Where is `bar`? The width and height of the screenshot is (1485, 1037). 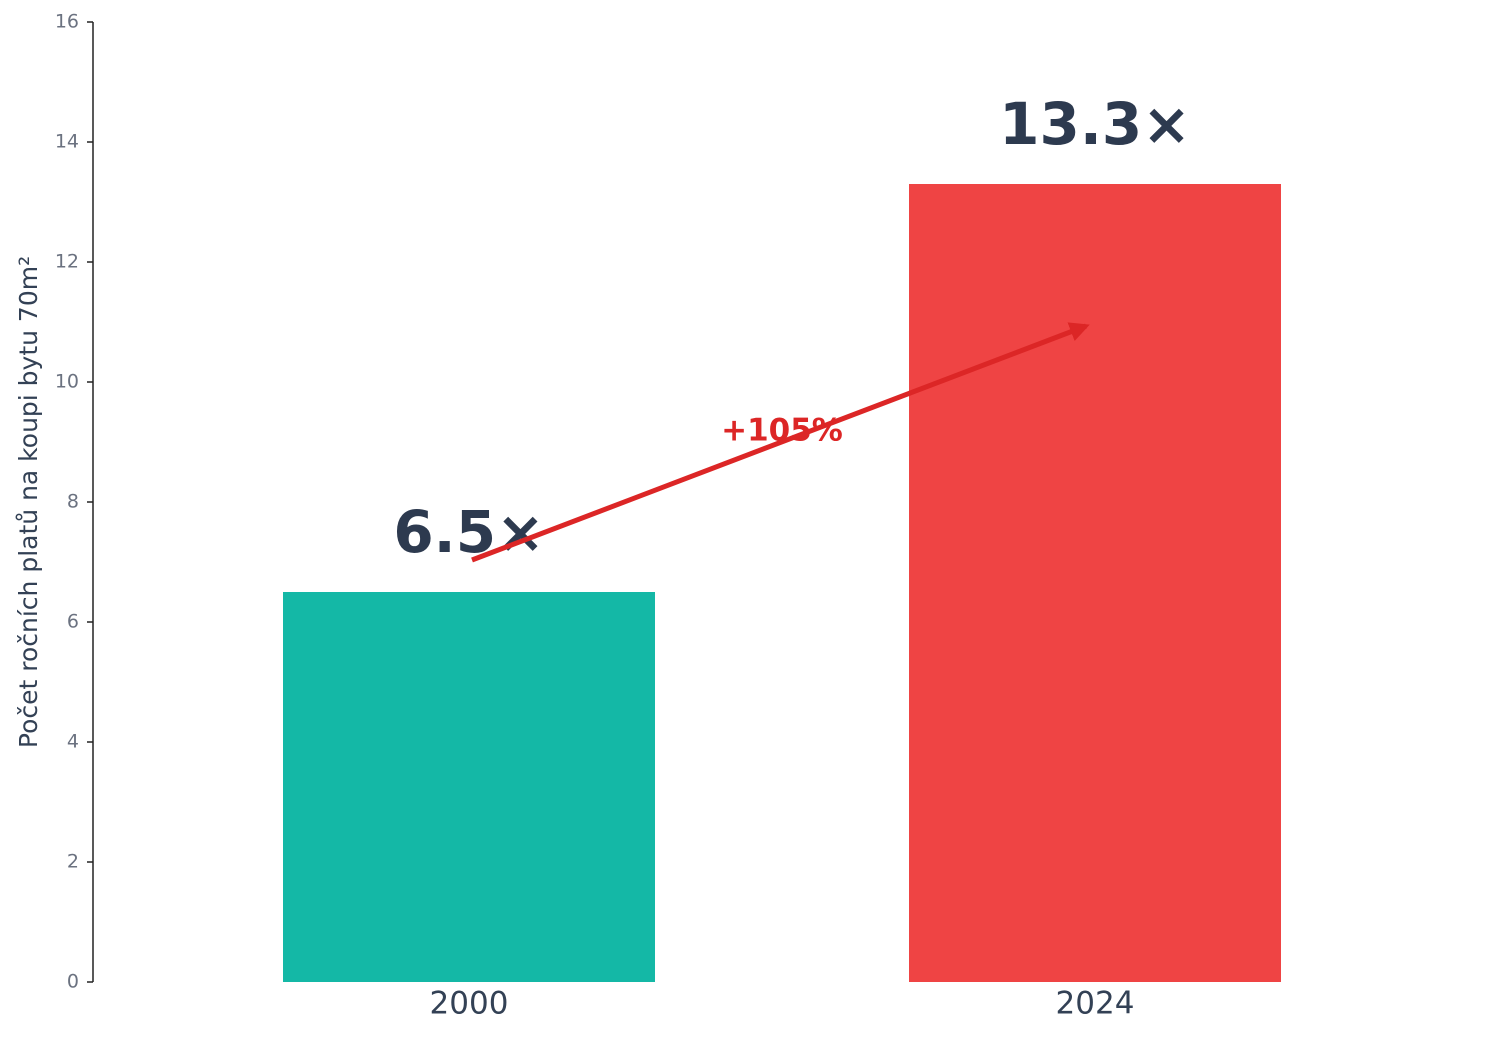
bar is located at coordinates (469, 787).